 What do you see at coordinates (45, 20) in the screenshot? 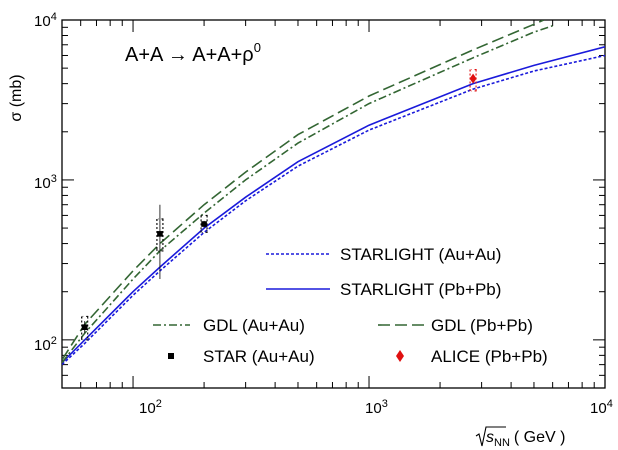
I see `y-tick-label-10000: 10⁴` at bounding box center [45, 20].